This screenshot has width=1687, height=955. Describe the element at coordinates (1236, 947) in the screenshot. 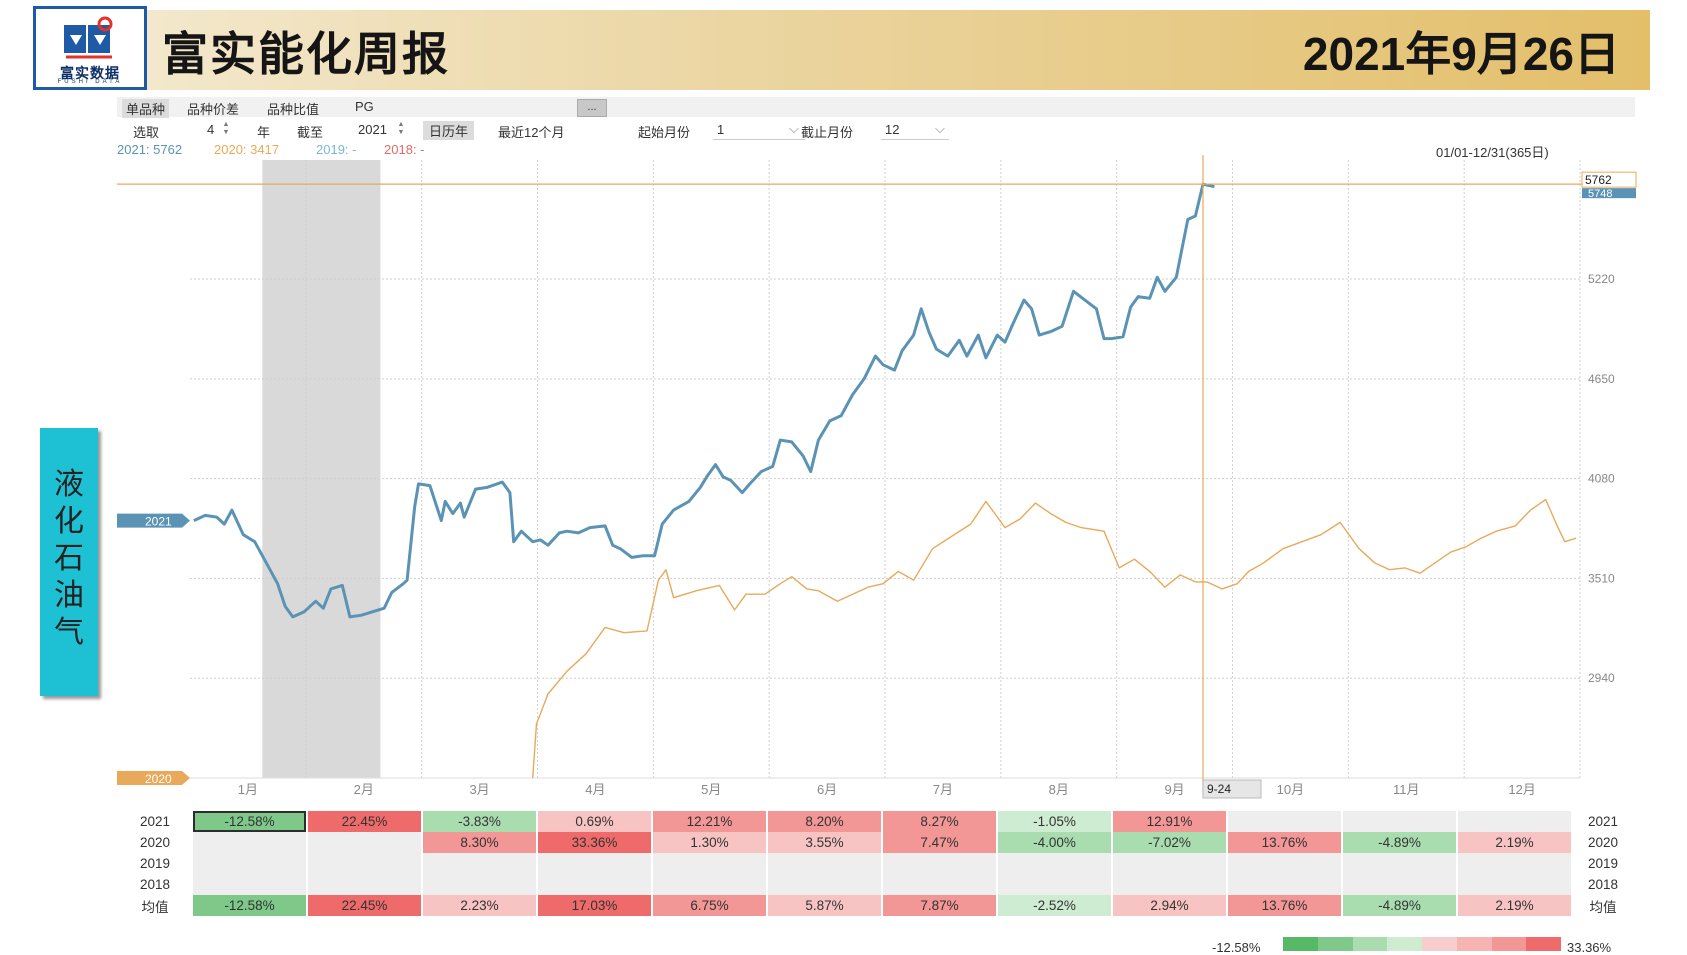

I see `scale-min-label: -12.58%` at that location.